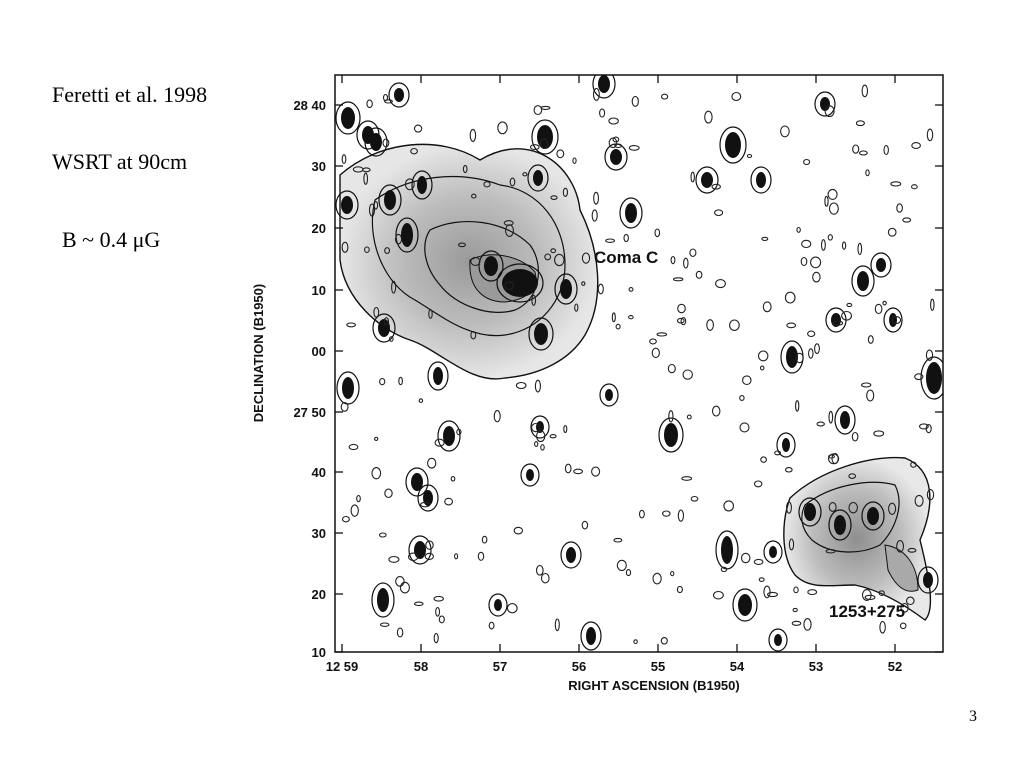  I want to click on x-tick-label: 53, so click(816, 666).